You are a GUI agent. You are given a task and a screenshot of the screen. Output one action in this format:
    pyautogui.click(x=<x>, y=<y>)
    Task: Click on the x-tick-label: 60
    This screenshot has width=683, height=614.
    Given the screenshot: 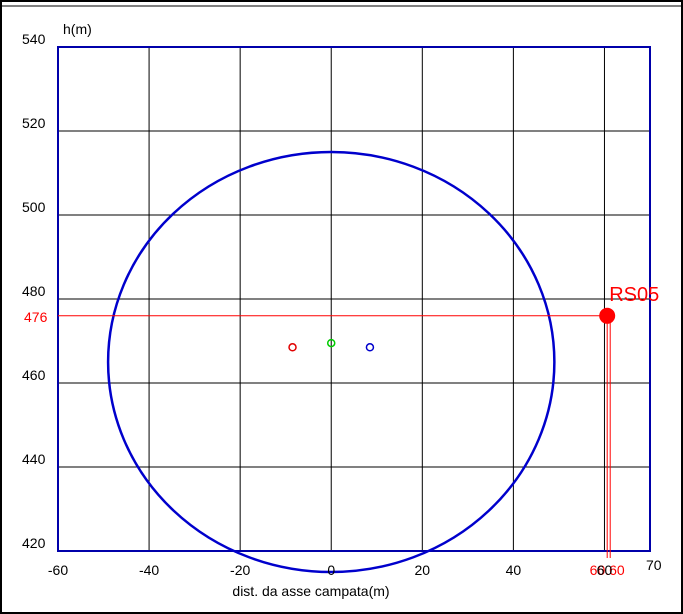 What is the action you would take?
    pyautogui.click(x=605, y=570)
    